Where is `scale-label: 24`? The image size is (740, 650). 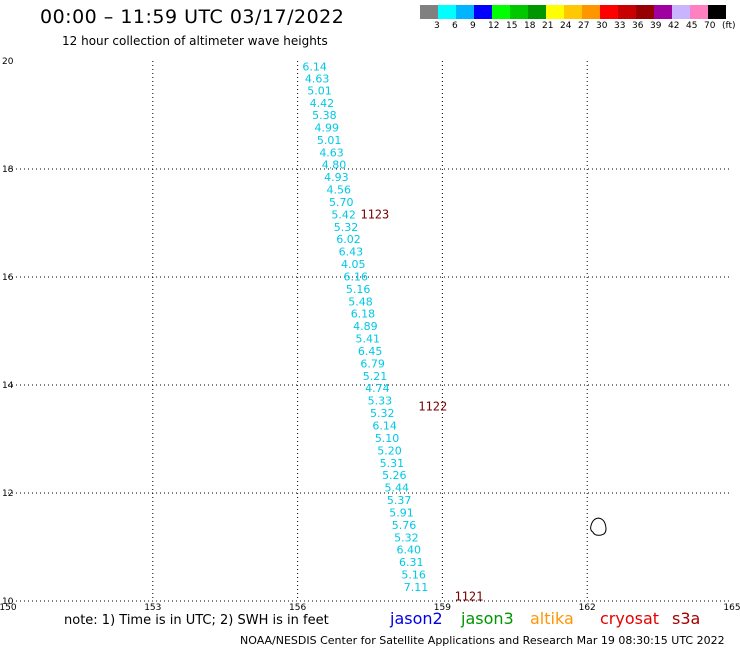 scale-label: 24 is located at coordinates (566, 26).